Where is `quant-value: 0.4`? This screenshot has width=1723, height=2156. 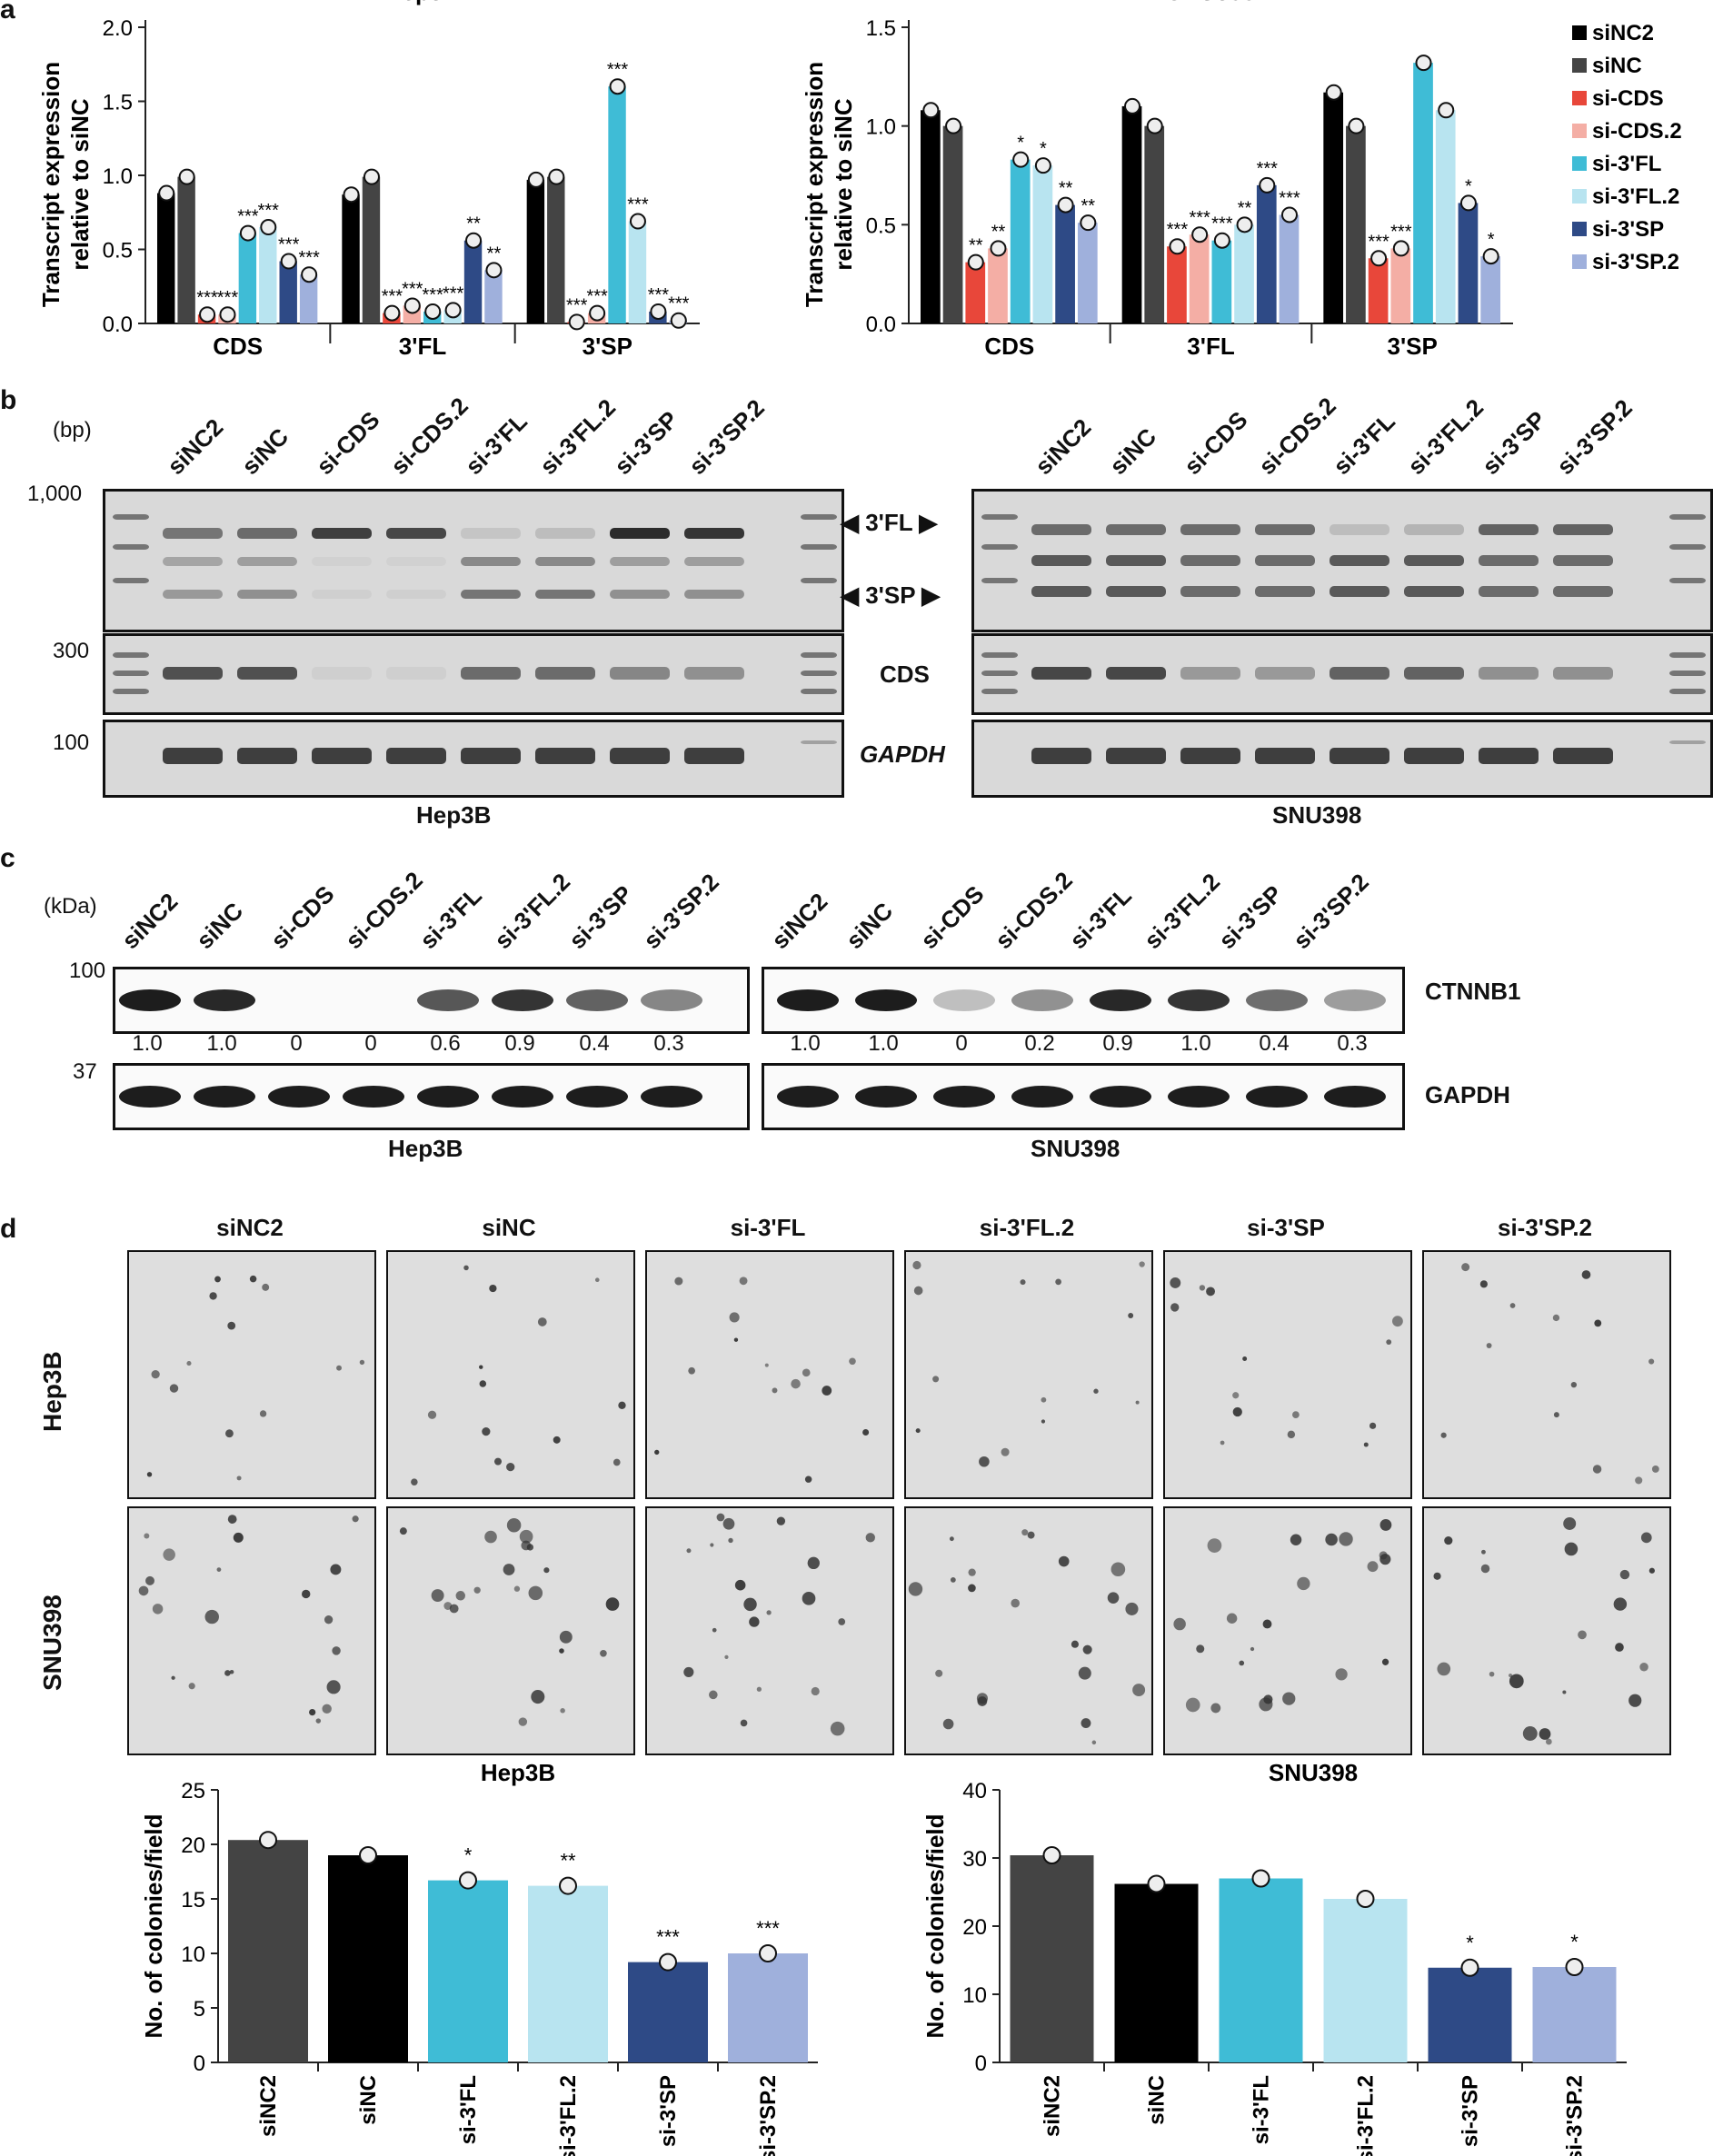
quant-value: 0.4 is located at coordinates (1274, 1043).